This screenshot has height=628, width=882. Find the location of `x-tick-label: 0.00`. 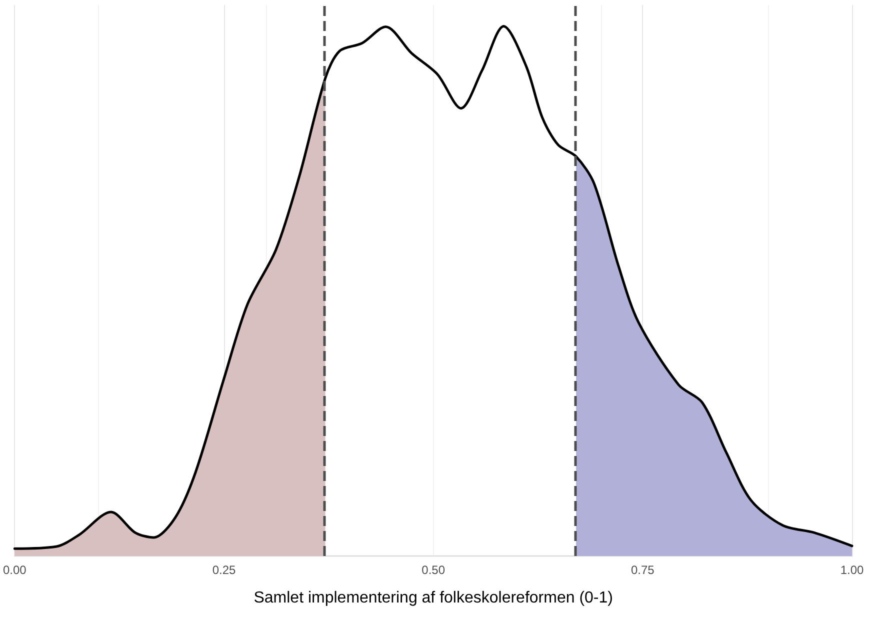

x-tick-label: 0.00 is located at coordinates (15, 570).